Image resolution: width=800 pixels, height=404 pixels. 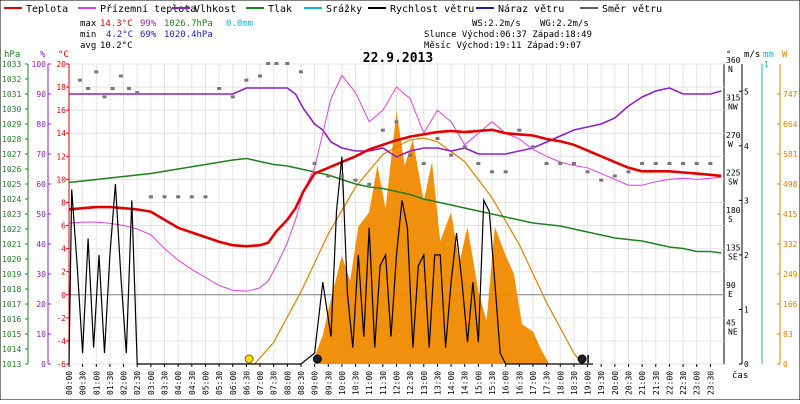 What do you see at coordinates (11, 214) in the screenshot?
I see `hpa-tick-label: 1023` at bounding box center [11, 214].